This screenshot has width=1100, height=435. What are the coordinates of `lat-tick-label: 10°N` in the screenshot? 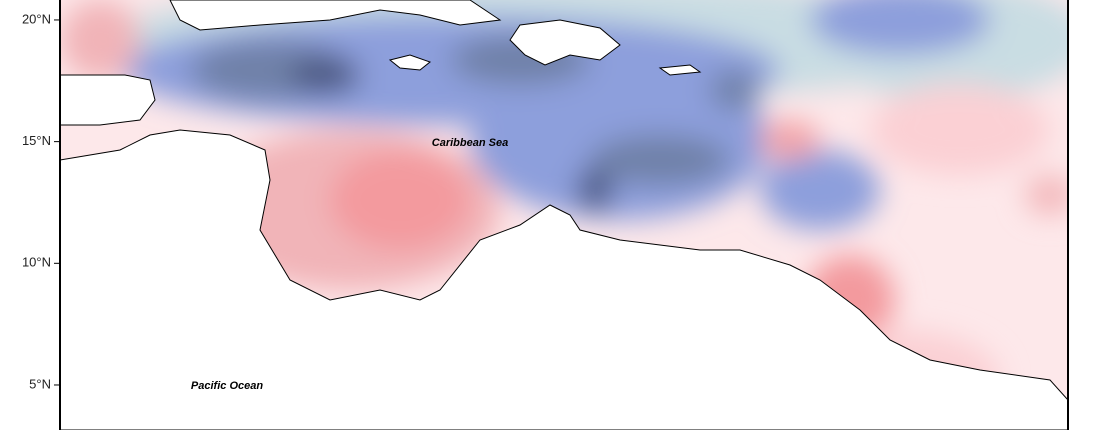 It's located at (36, 262).